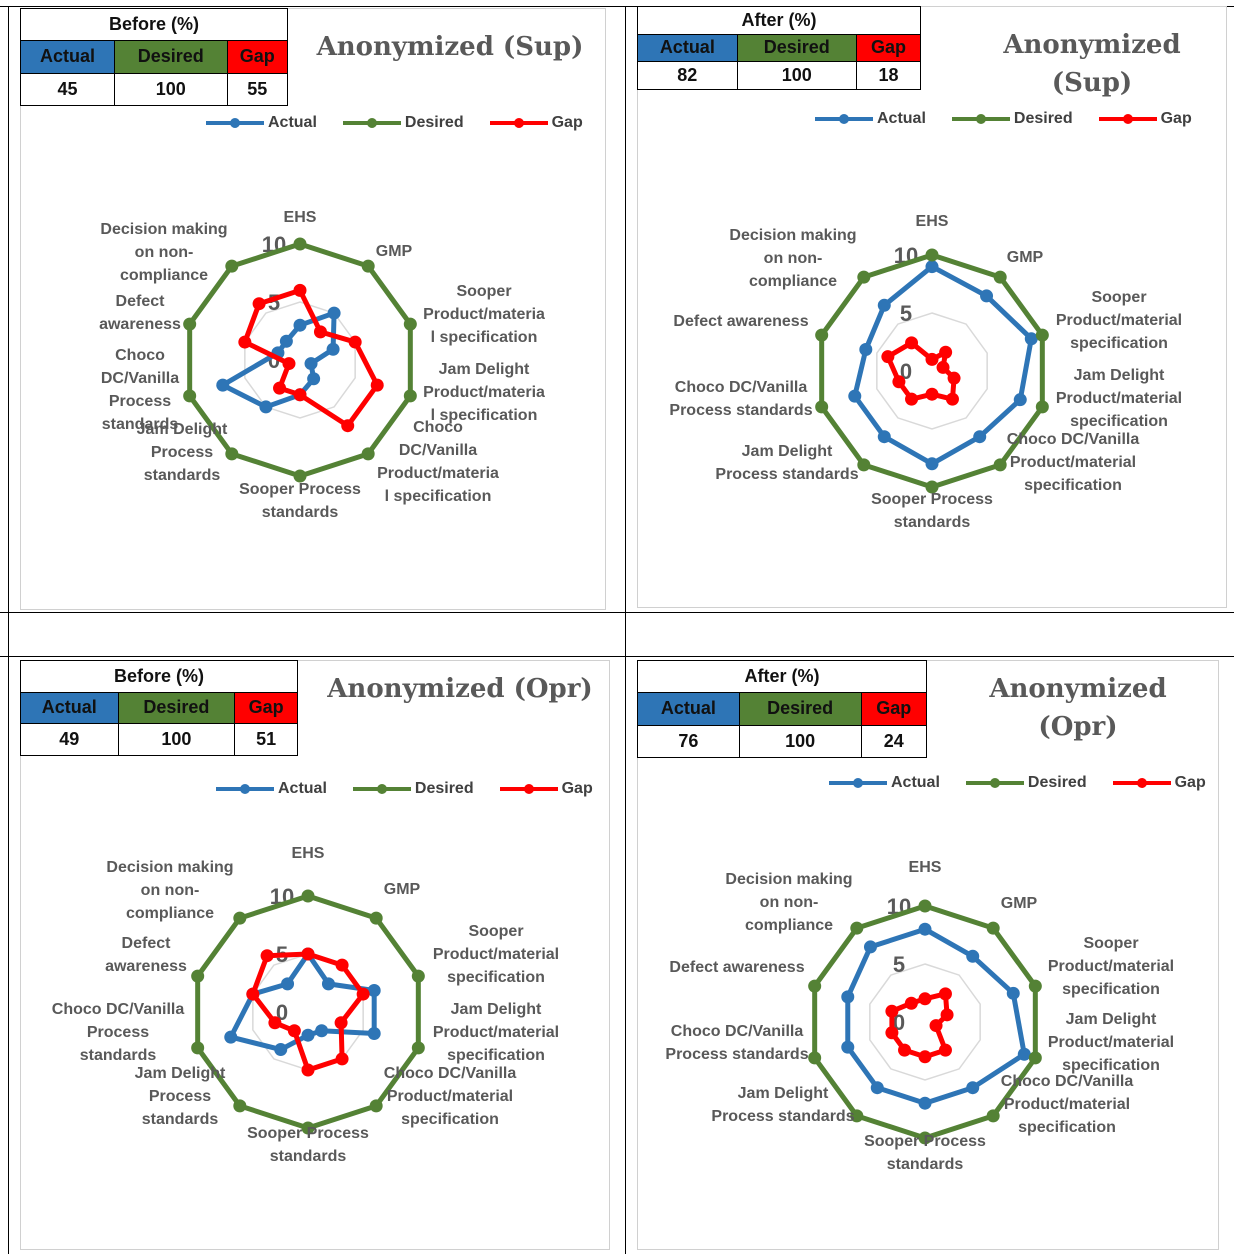  Describe the element at coordinates (687, 48) in the screenshot. I see `score-column-actual: Actual` at that location.